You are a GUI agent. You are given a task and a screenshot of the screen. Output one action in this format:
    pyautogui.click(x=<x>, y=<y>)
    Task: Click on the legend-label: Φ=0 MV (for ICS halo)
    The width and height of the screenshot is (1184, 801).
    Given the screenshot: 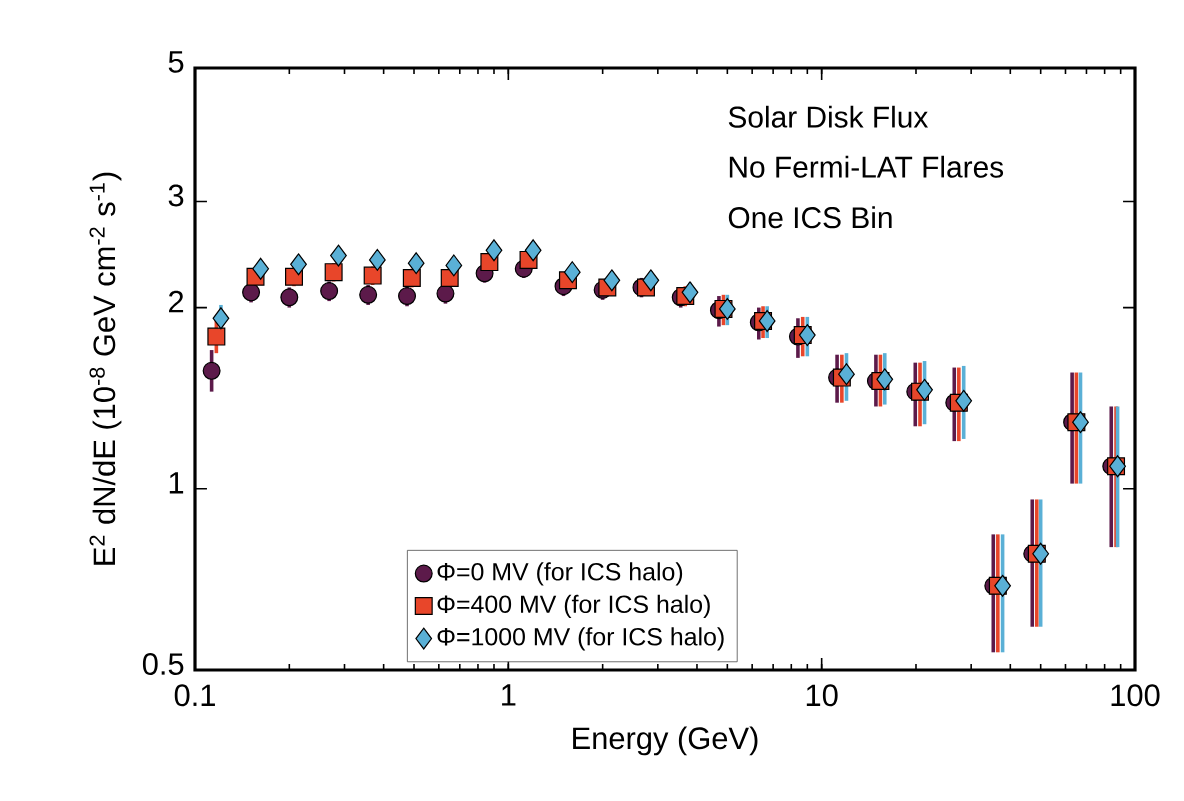 What is the action you would take?
    pyautogui.click(x=560, y=574)
    